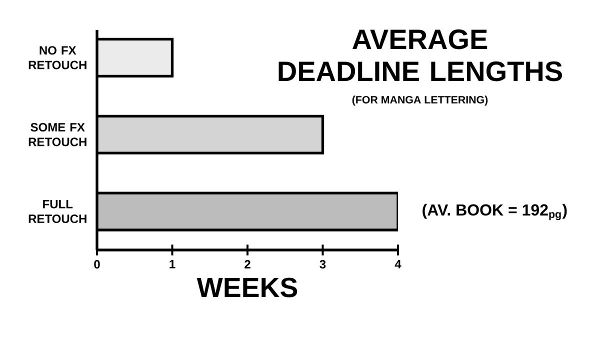 The height and width of the screenshot is (338, 600). Describe the element at coordinates (398, 264) in the screenshot. I see `x-tick-label: 4` at that location.